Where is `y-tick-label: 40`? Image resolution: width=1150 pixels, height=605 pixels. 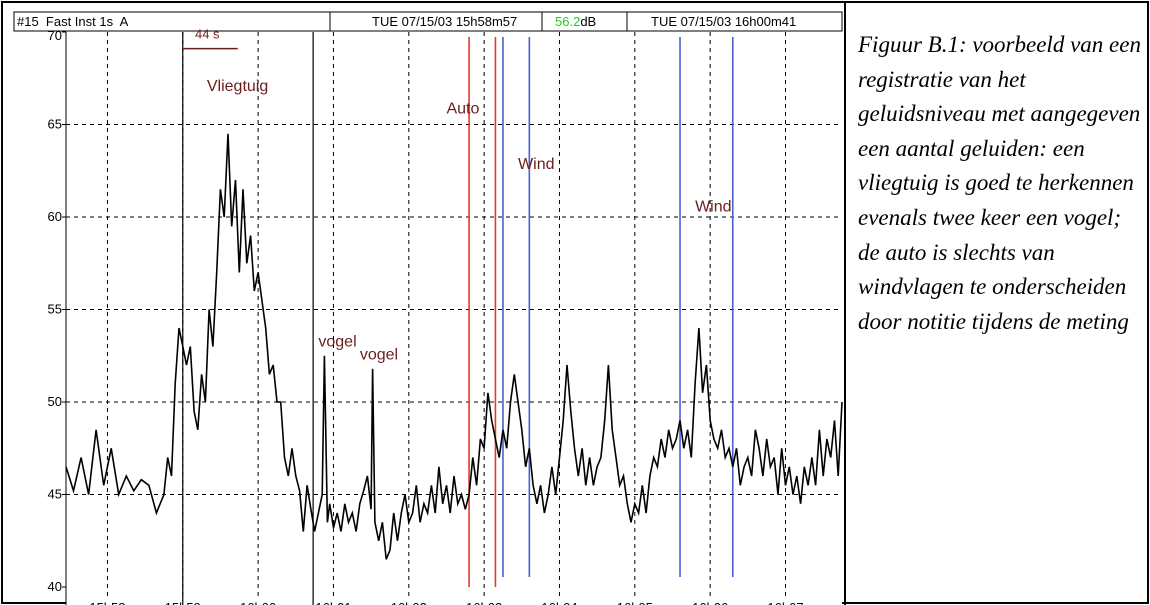 y-tick-label: 40 is located at coordinates (55, 586).